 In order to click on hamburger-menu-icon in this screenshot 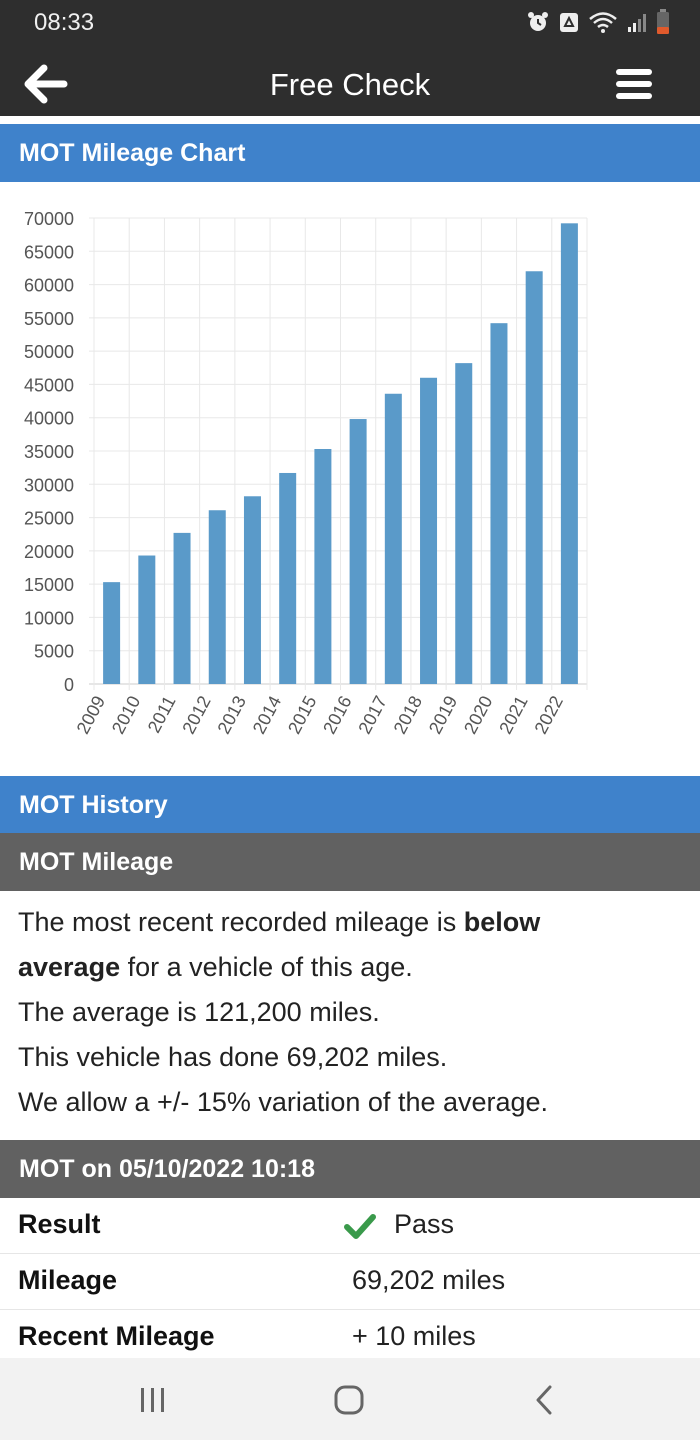, I will do `click(634, 84)`.